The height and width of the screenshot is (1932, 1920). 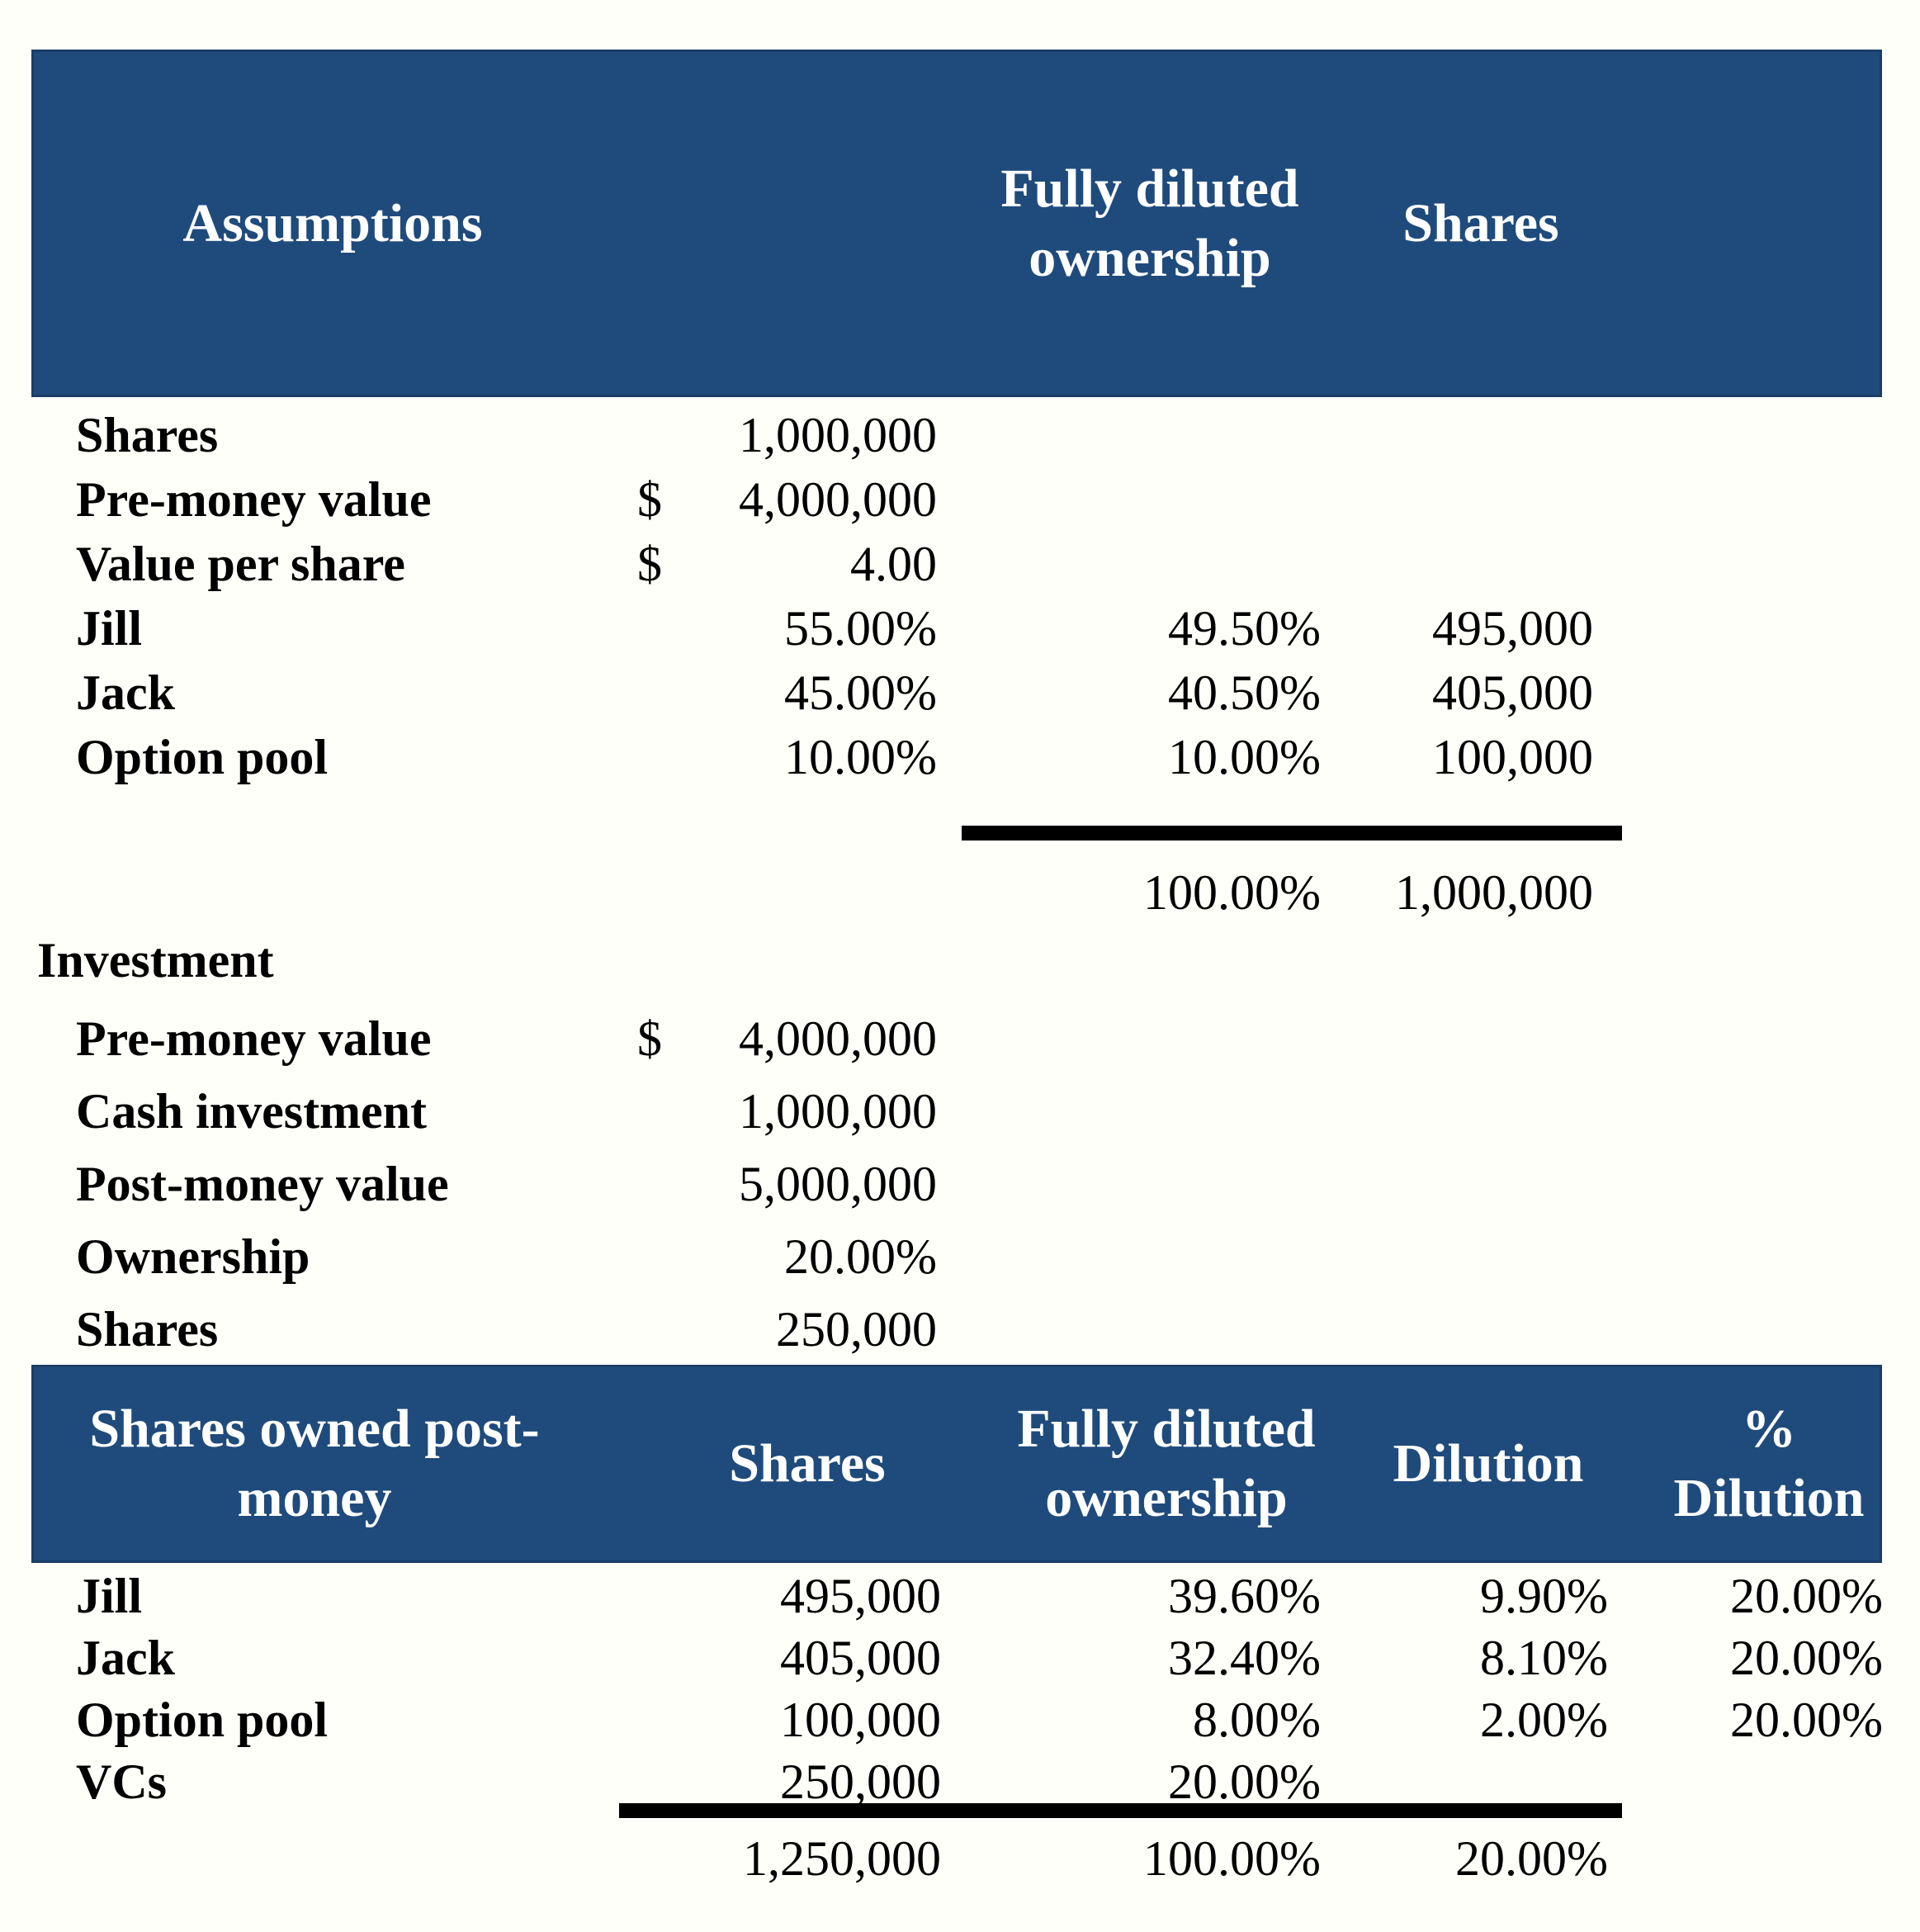 What do you see at coordinates (1494, 892) in the screenshot?
I see `total-shares: 1,000,000` at bounding box center [1494, 892].